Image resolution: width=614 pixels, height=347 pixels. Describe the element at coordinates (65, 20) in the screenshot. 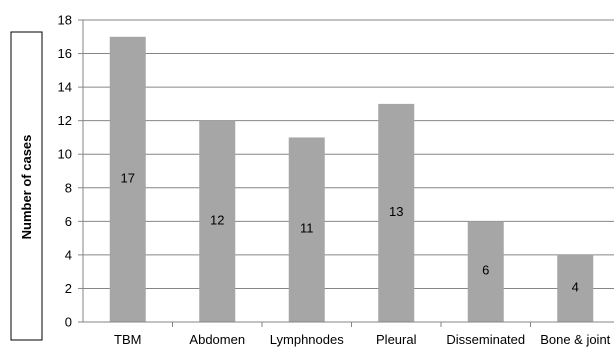

I see `y-tick-label: 18` at that location.